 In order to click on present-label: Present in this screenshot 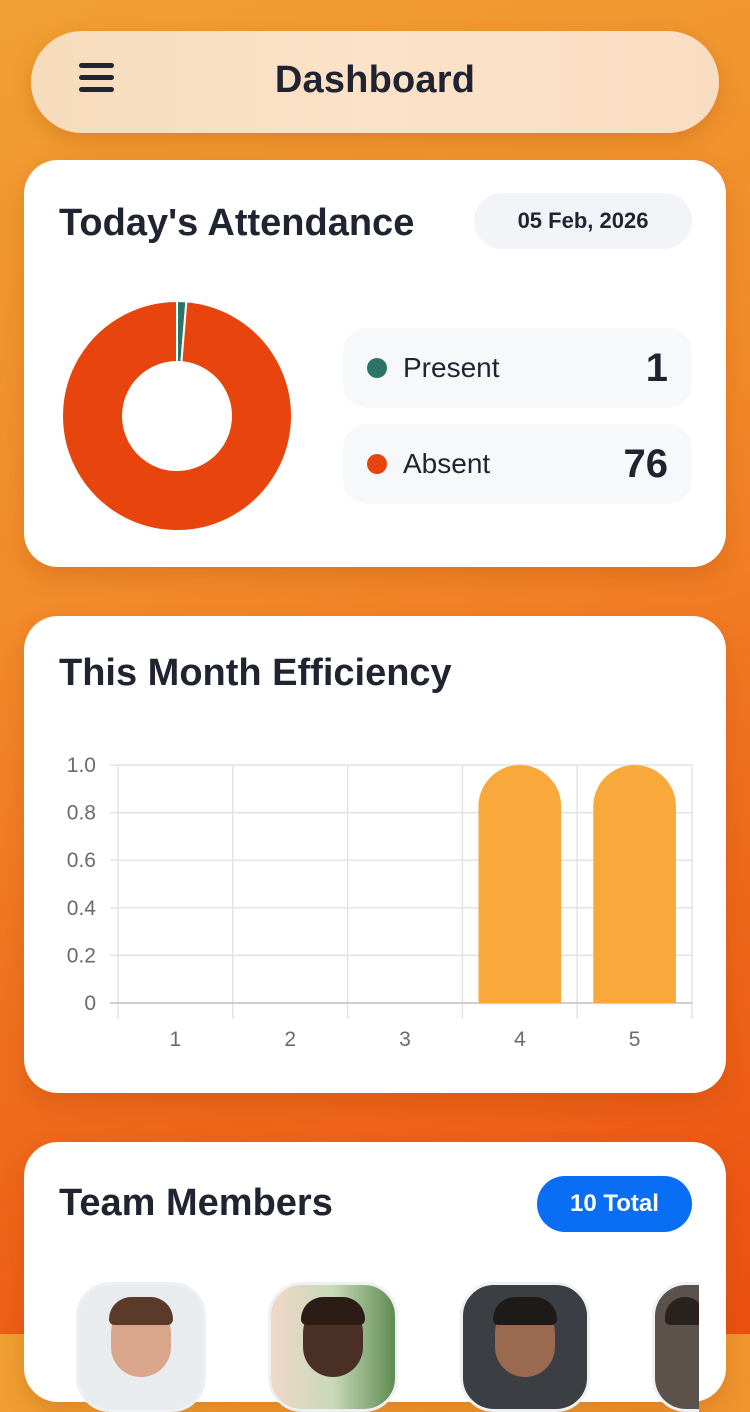, I will do `click(451, 367)`.